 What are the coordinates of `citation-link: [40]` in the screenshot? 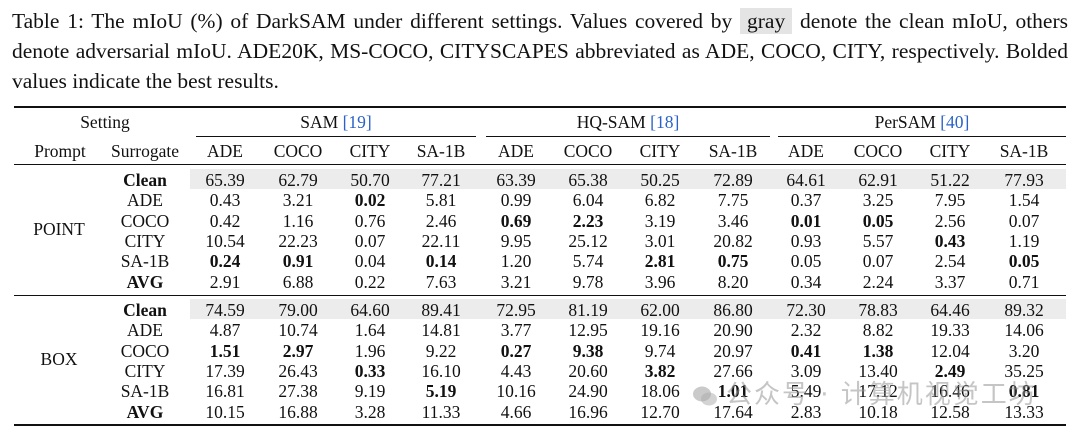 It's located at (955, 122).